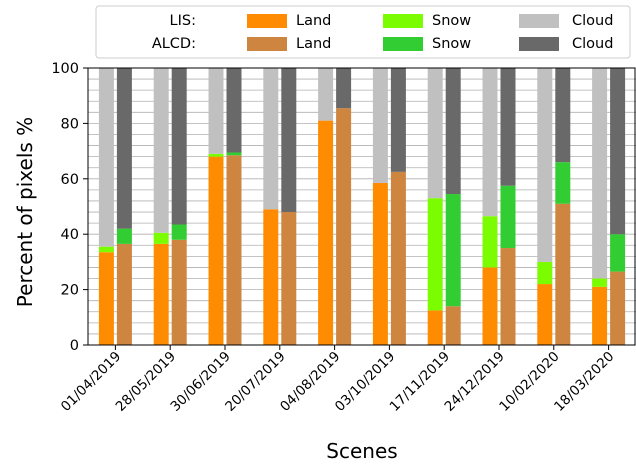 This screenshot has height=468, width=636. Describe the element at coordinates (70, 180) in the screenshot. I see `y-tick-label: 60` at that location.